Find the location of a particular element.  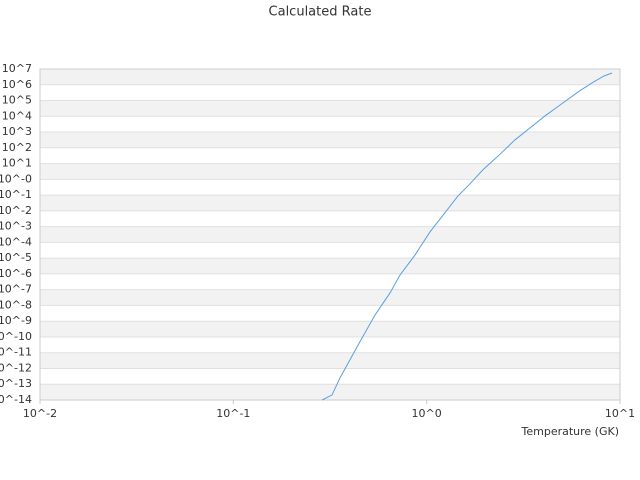

x-axis-label: Temperature (GK) is located at coordinates (570, 431).